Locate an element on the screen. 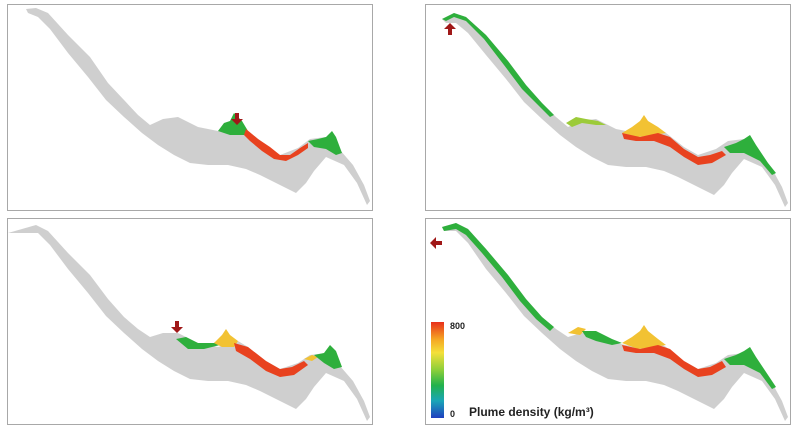  colorbar-max-label: 800 is located at coordinates (458, 326).